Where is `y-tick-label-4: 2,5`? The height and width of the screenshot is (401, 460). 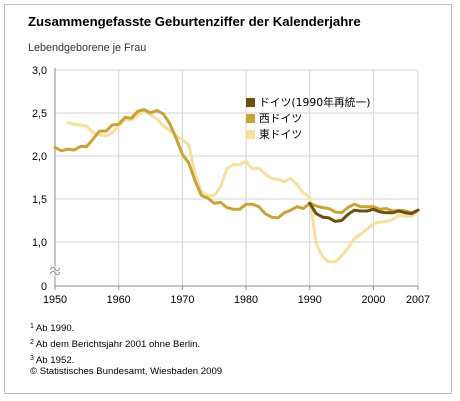 y-tick-label-4: 2,5 is located at coordinates (39, 114).